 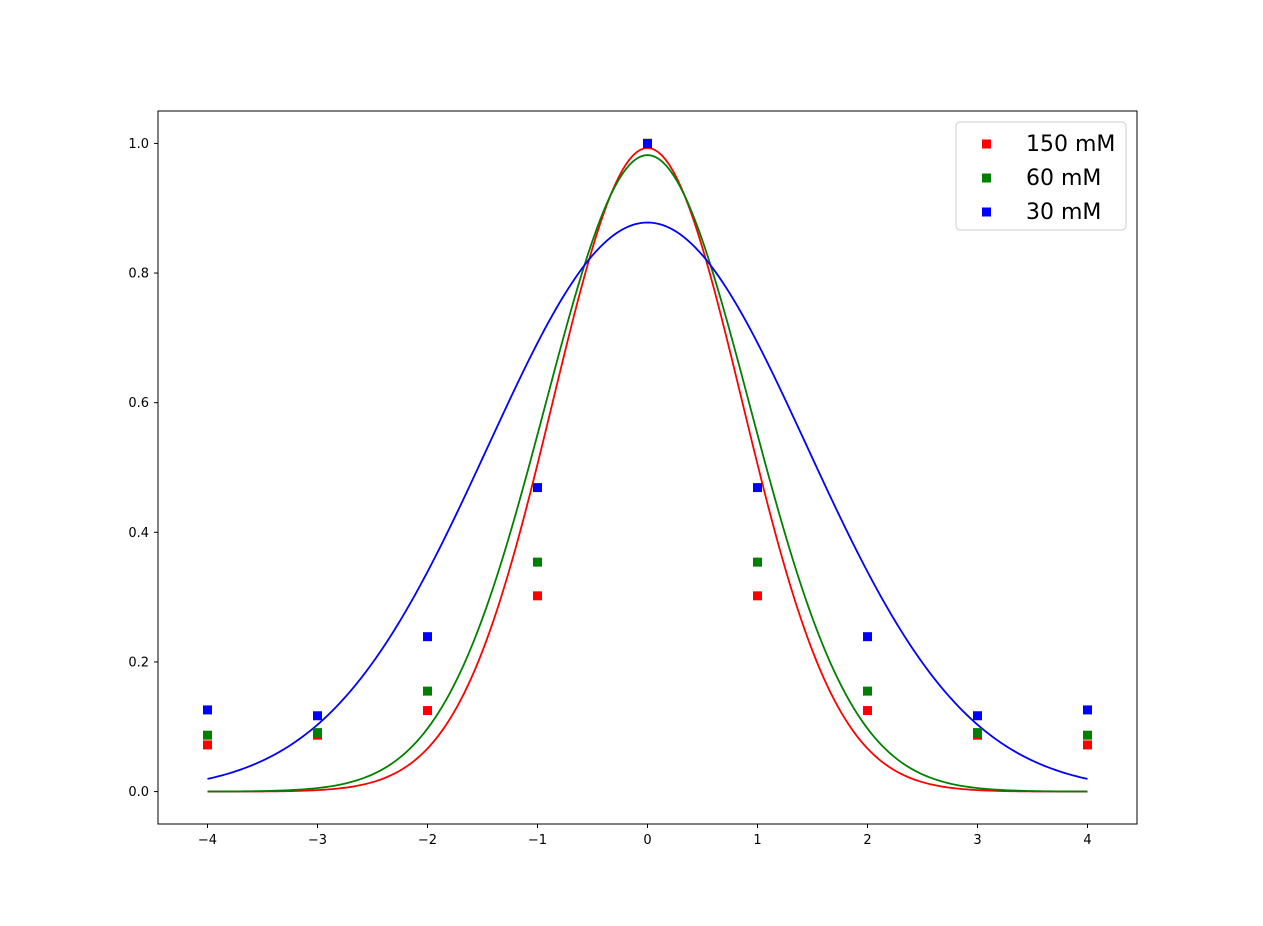 What do you see at coordinates (1087, 840) in the screenshot?
I see `x-tick-label: 4` at bounding box center [1087, 840].